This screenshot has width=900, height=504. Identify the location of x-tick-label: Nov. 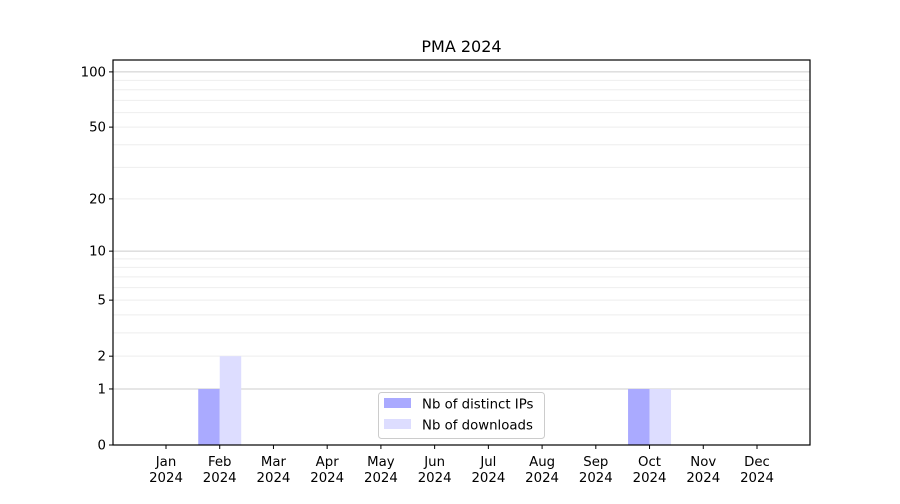
(703, 462).